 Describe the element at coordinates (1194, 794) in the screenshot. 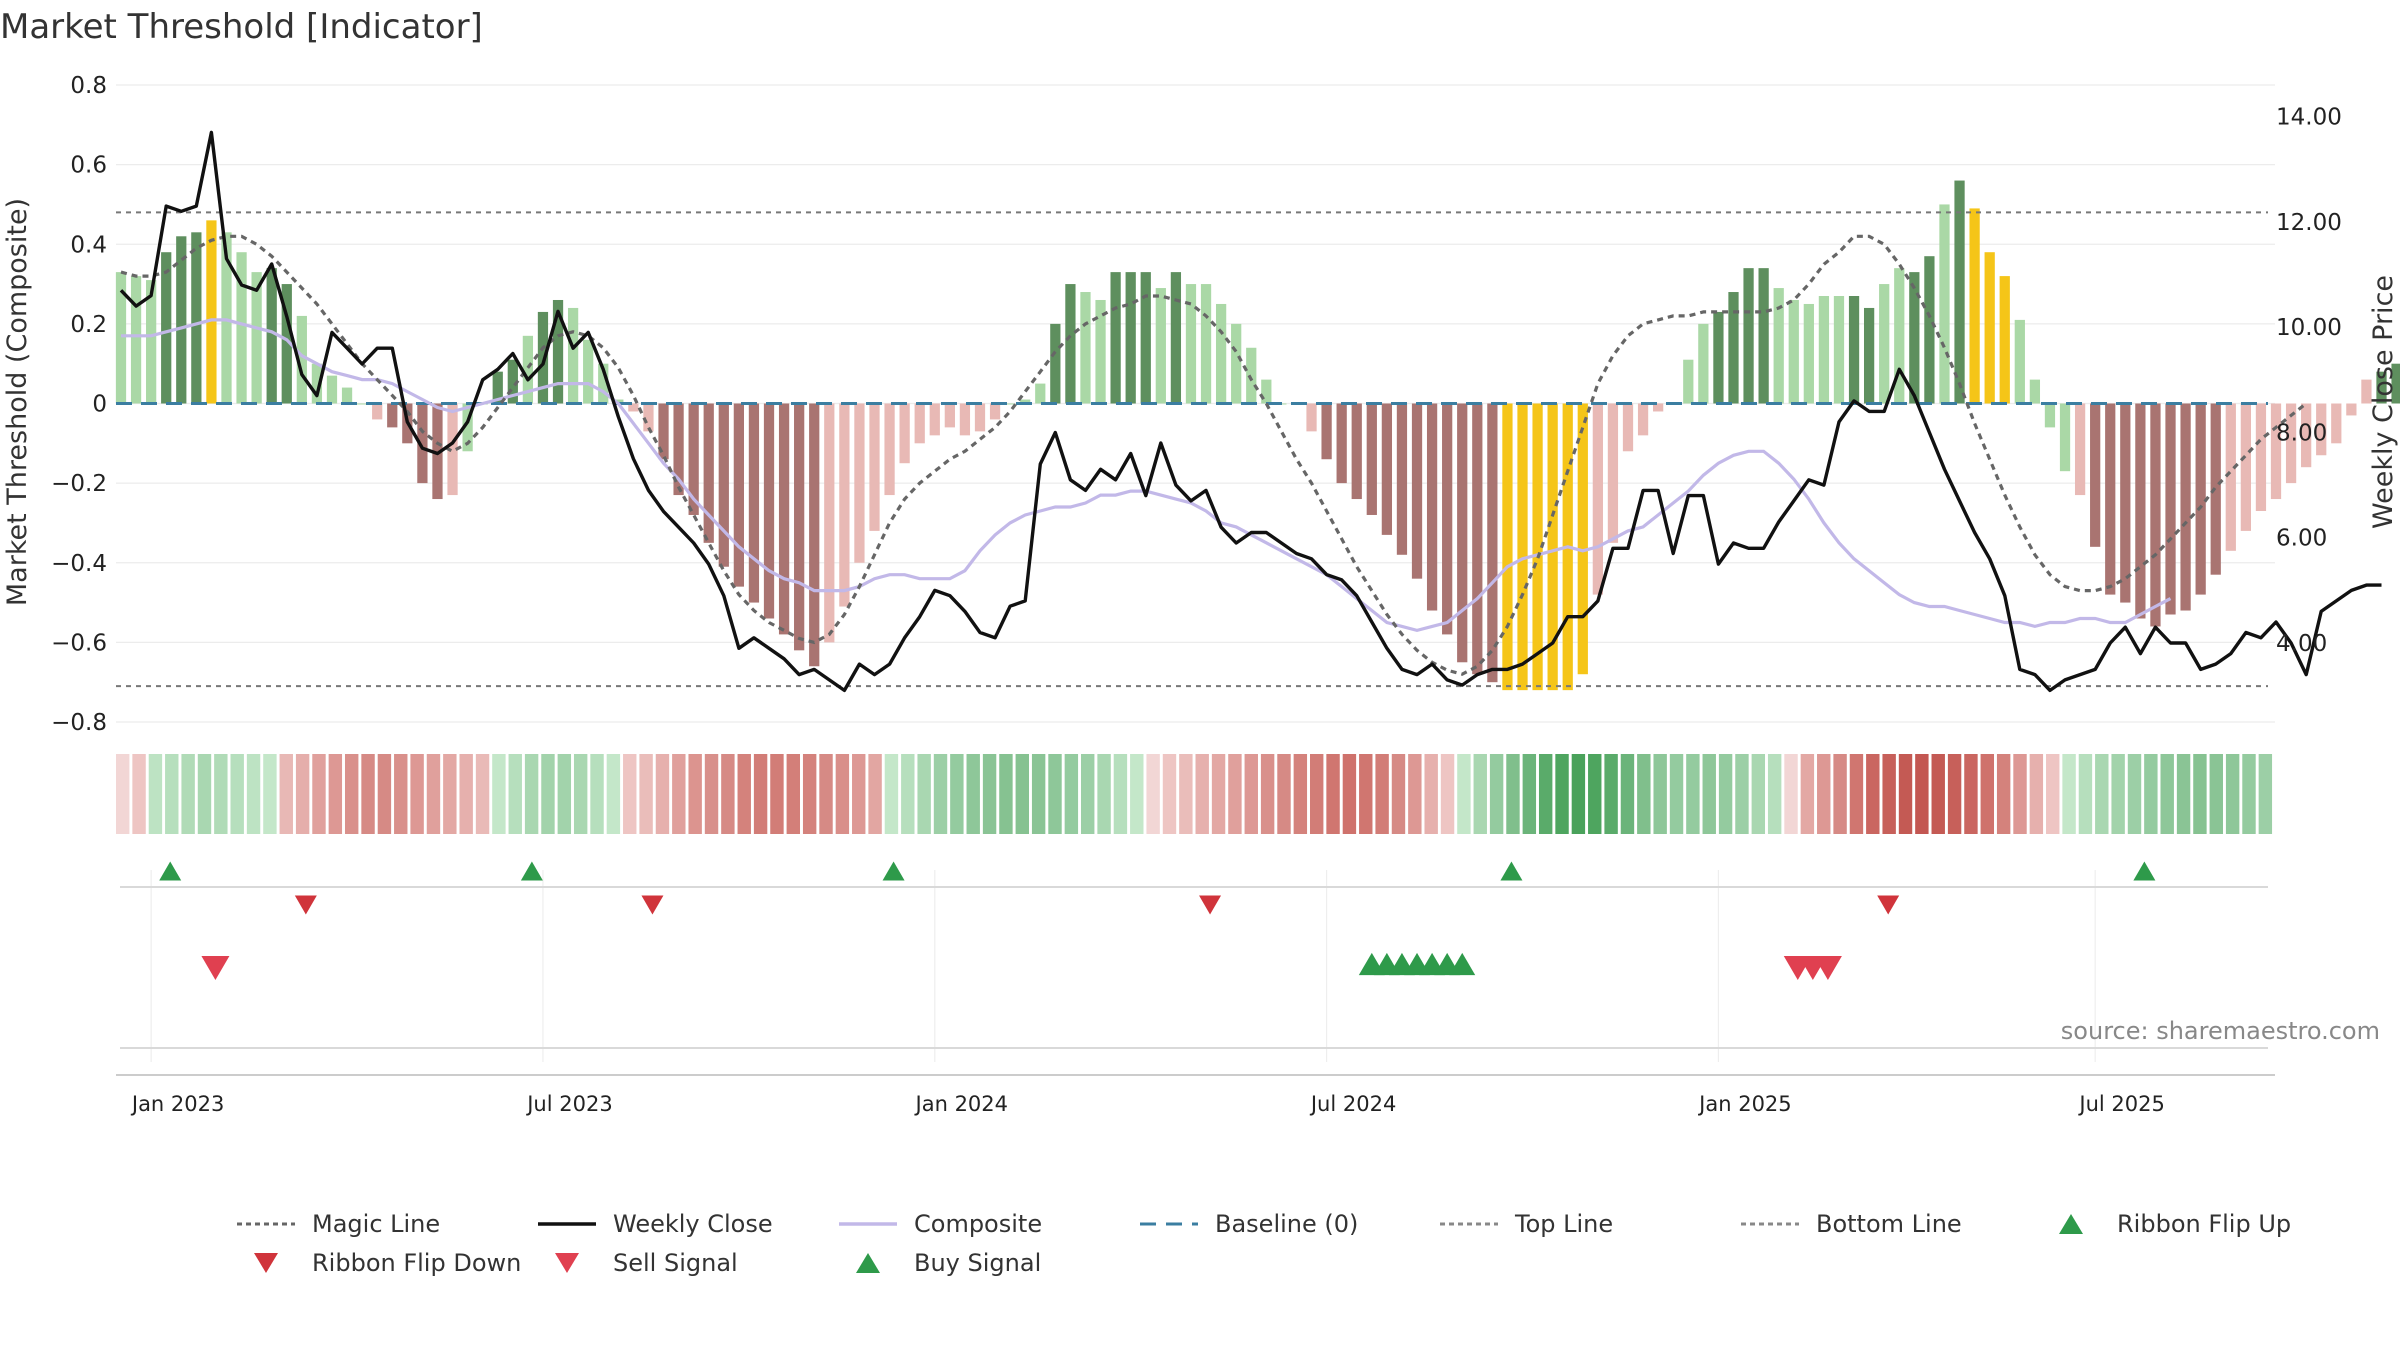

I see `ribbon-strip` at that location.